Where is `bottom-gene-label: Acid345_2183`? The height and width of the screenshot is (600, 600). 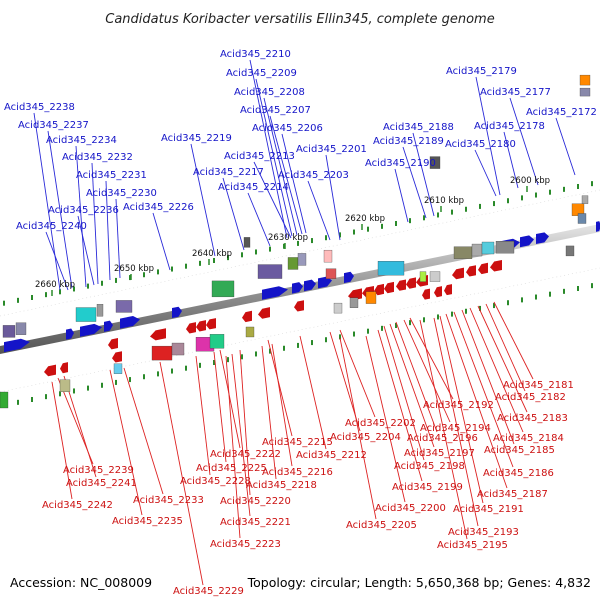
bottom-gene-label: Acid345_2183 is located at coordinates (532, 418).